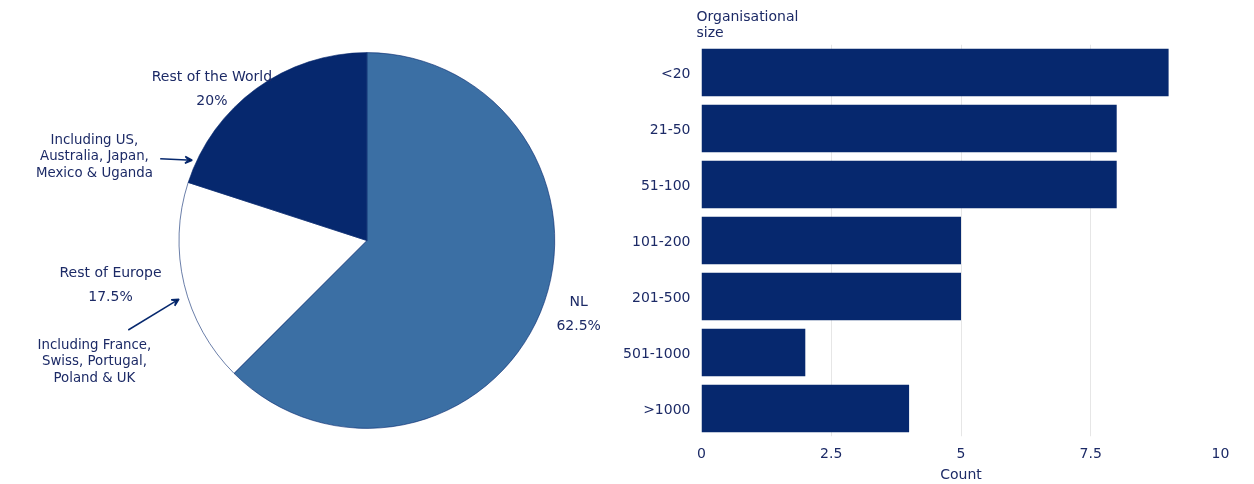 This screenshot has height=484, width=1254. What do you see at coordinates (94, 360) in the screenshot?
I see `text: Including France, Swiss, Portugal, Poland & UK` at bounding box center [94, 360].